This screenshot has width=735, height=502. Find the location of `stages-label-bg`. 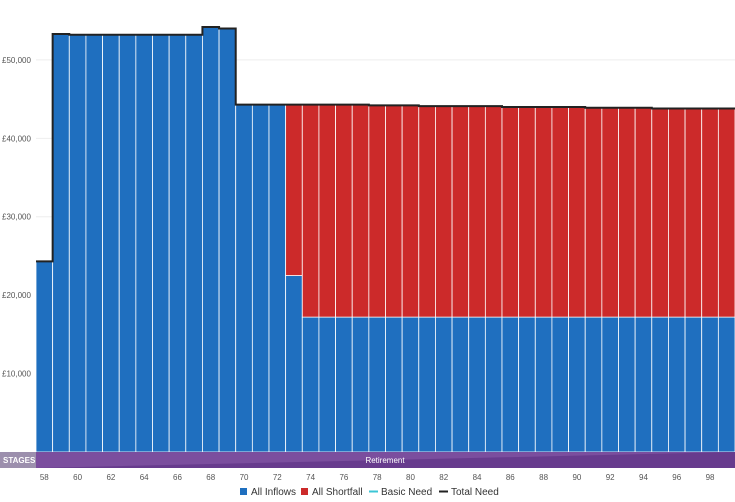

stages-label-bg is located at coordinates (18, 460).